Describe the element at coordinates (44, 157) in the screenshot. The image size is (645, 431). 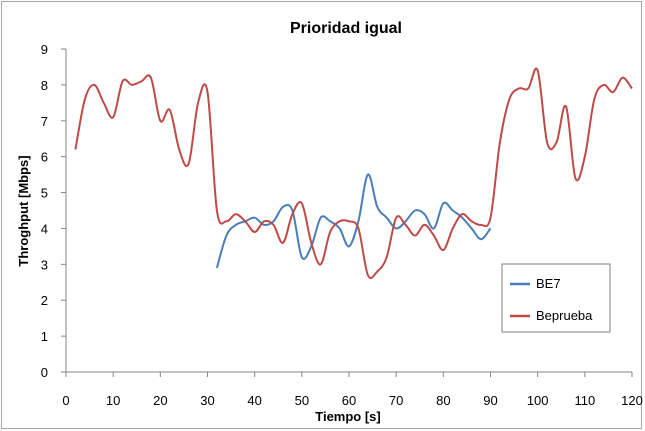
I see `y-tick-label: 6` at that location.